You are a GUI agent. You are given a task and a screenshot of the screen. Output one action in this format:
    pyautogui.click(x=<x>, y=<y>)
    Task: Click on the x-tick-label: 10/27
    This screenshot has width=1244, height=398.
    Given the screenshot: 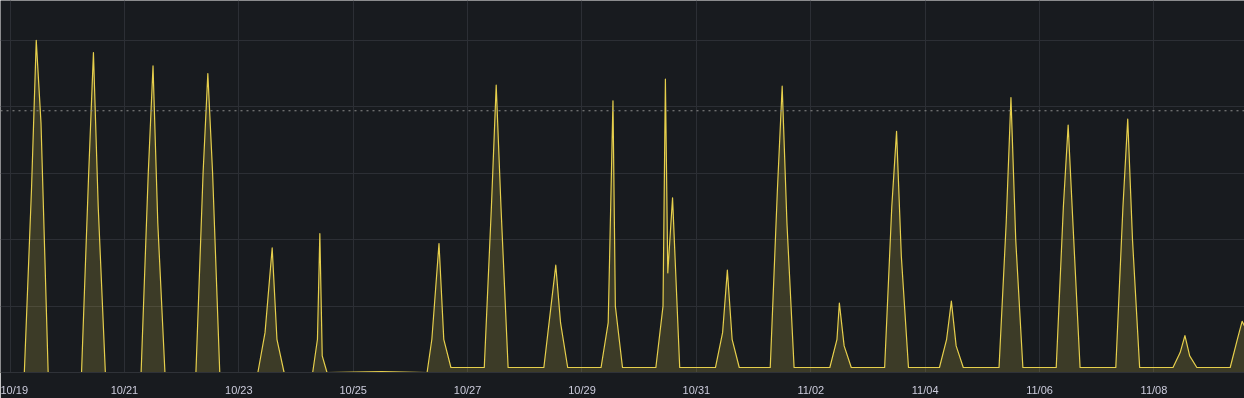 What is the action you would take?
    pyautogui.click(x=467, y=389)
    